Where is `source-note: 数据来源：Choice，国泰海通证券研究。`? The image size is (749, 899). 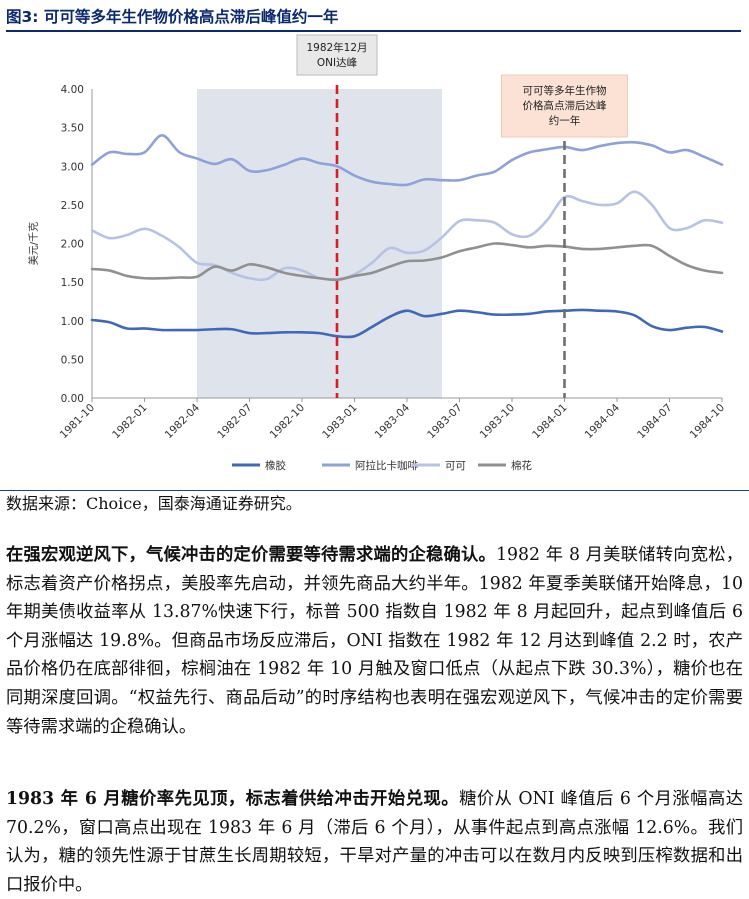
source-note: 数据来源：Choice，国泰海通证券研究。 is located at coordinates (374, 503).